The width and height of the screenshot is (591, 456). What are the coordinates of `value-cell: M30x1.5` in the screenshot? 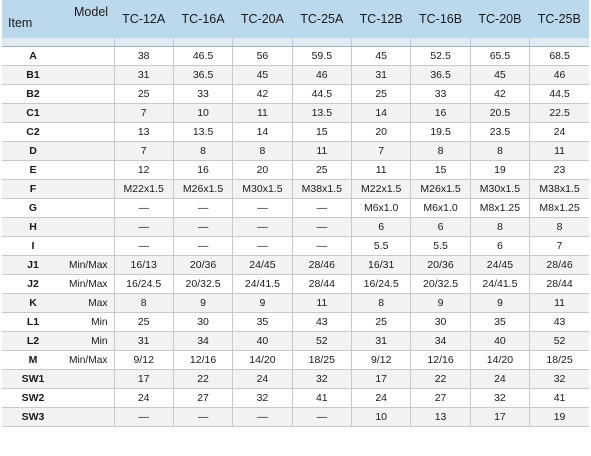 It's located at (262, 189).